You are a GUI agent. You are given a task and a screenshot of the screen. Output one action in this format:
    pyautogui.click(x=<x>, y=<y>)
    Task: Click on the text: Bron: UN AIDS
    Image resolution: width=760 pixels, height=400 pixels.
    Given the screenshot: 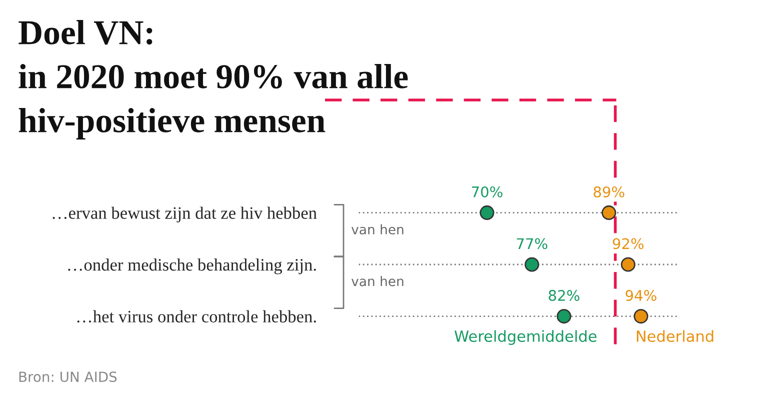 What is the action you would take?
    pyautogui.click(x=68, y=377)
    